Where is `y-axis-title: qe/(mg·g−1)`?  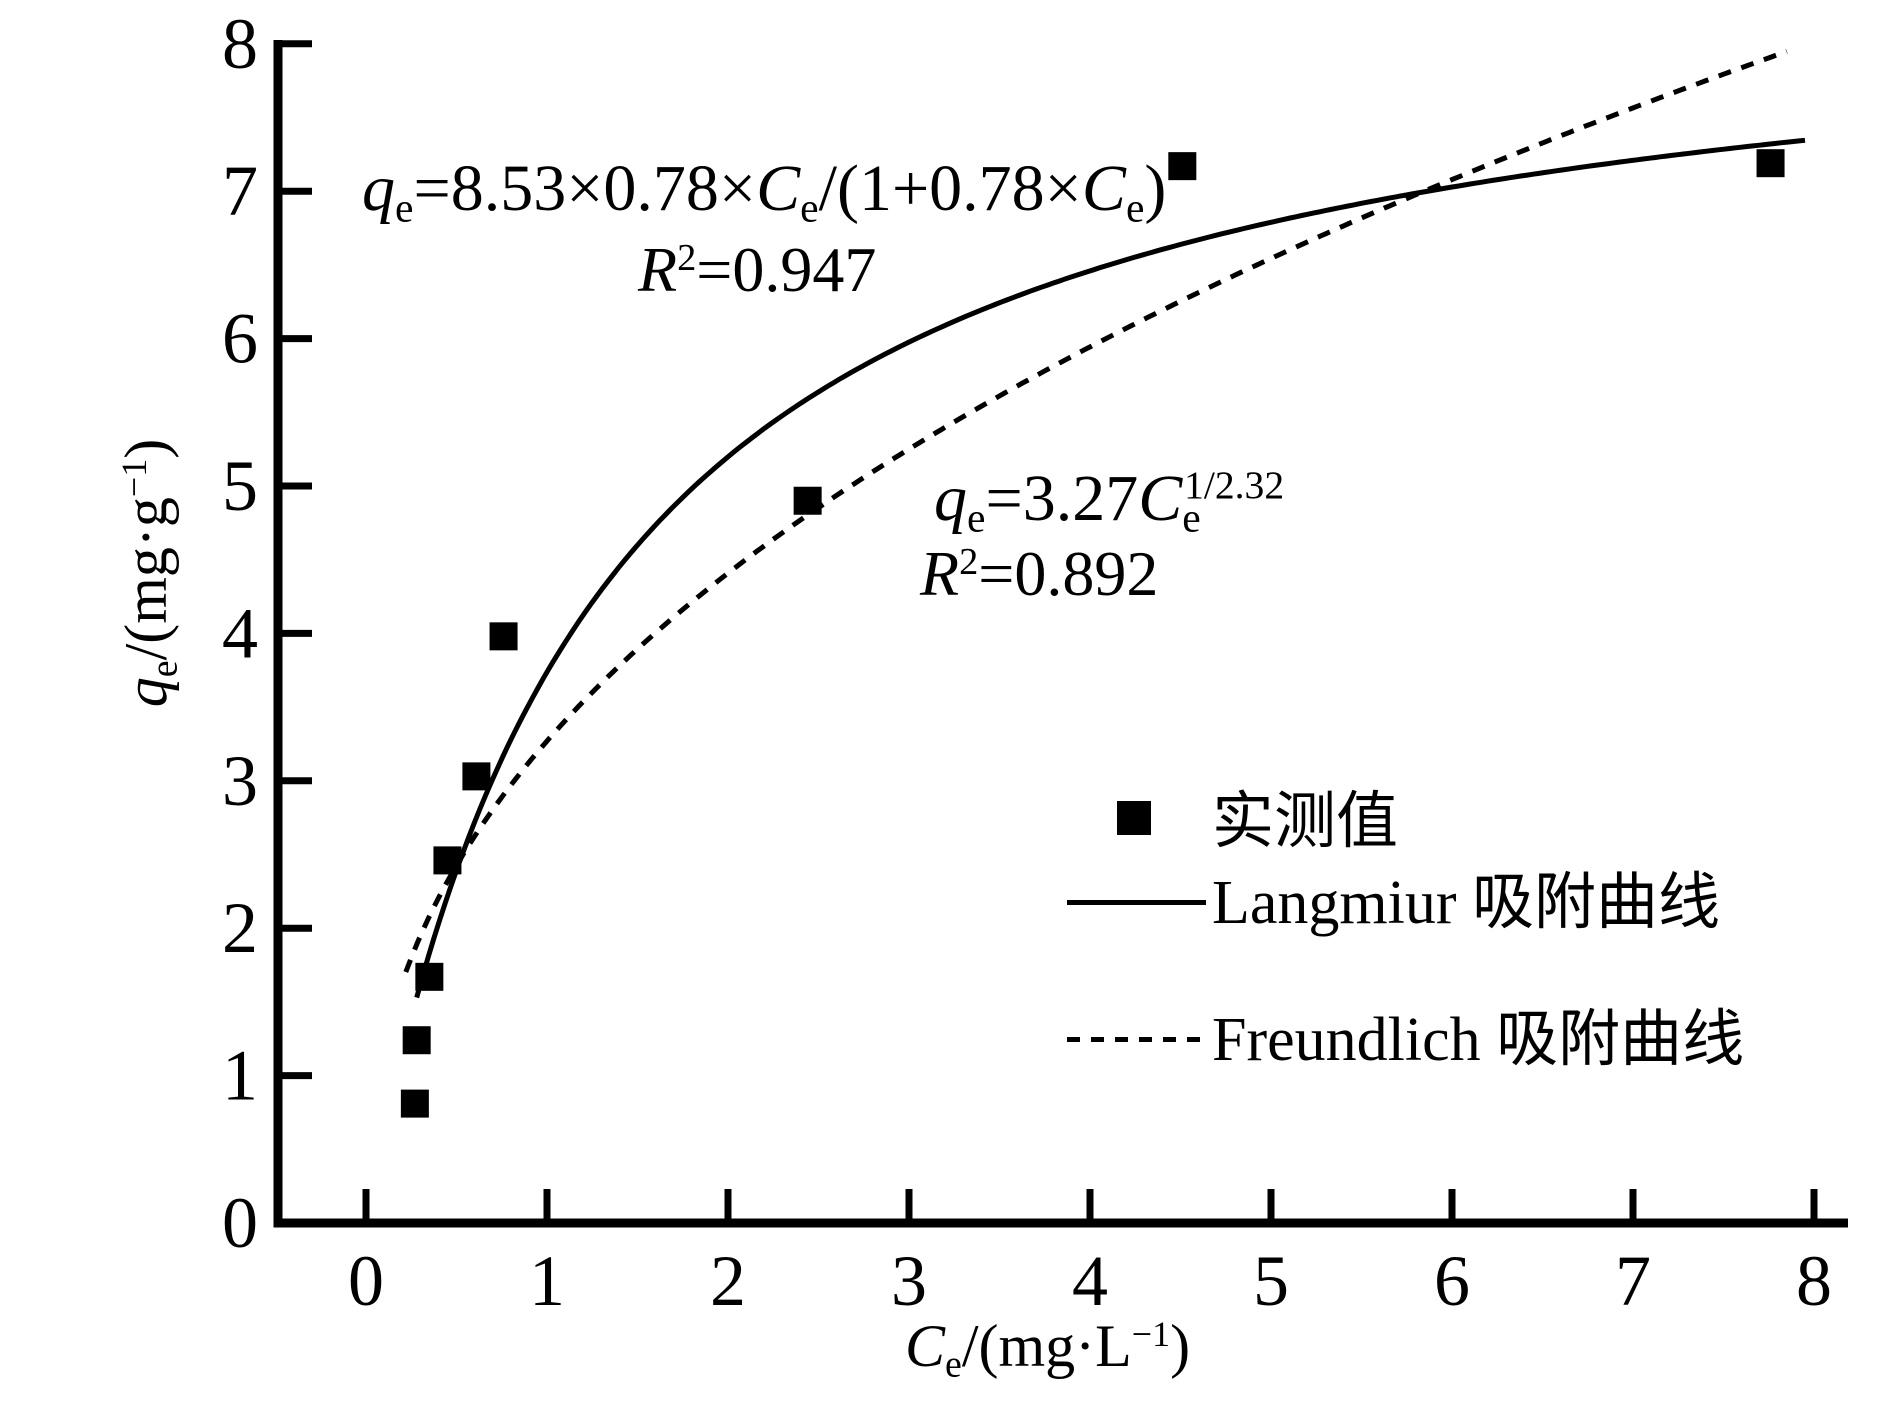 y-axis-title: qe/(mg·g−1) is located at coordinates (149, 573).